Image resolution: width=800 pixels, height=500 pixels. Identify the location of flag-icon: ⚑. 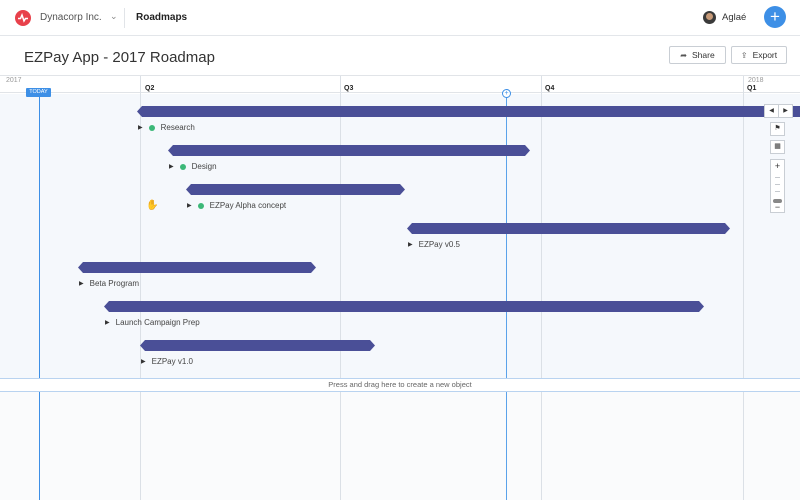
(777, 129).